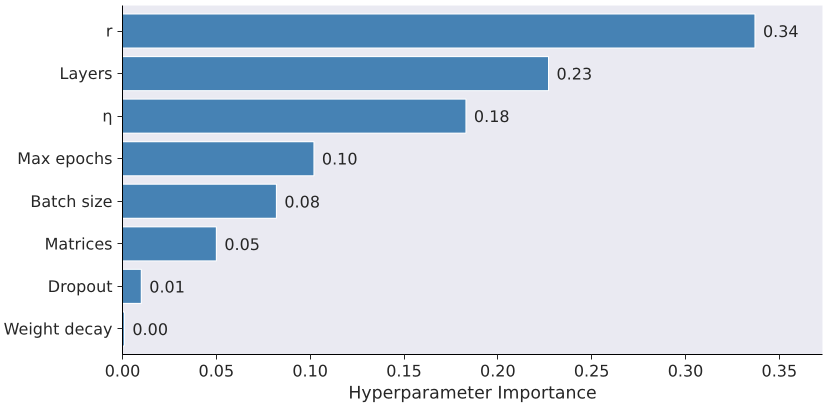 Image resolution: width=824 pixels, height=406 pixels. I want to click on x-tick-label: 0.15, so click(404, 371).